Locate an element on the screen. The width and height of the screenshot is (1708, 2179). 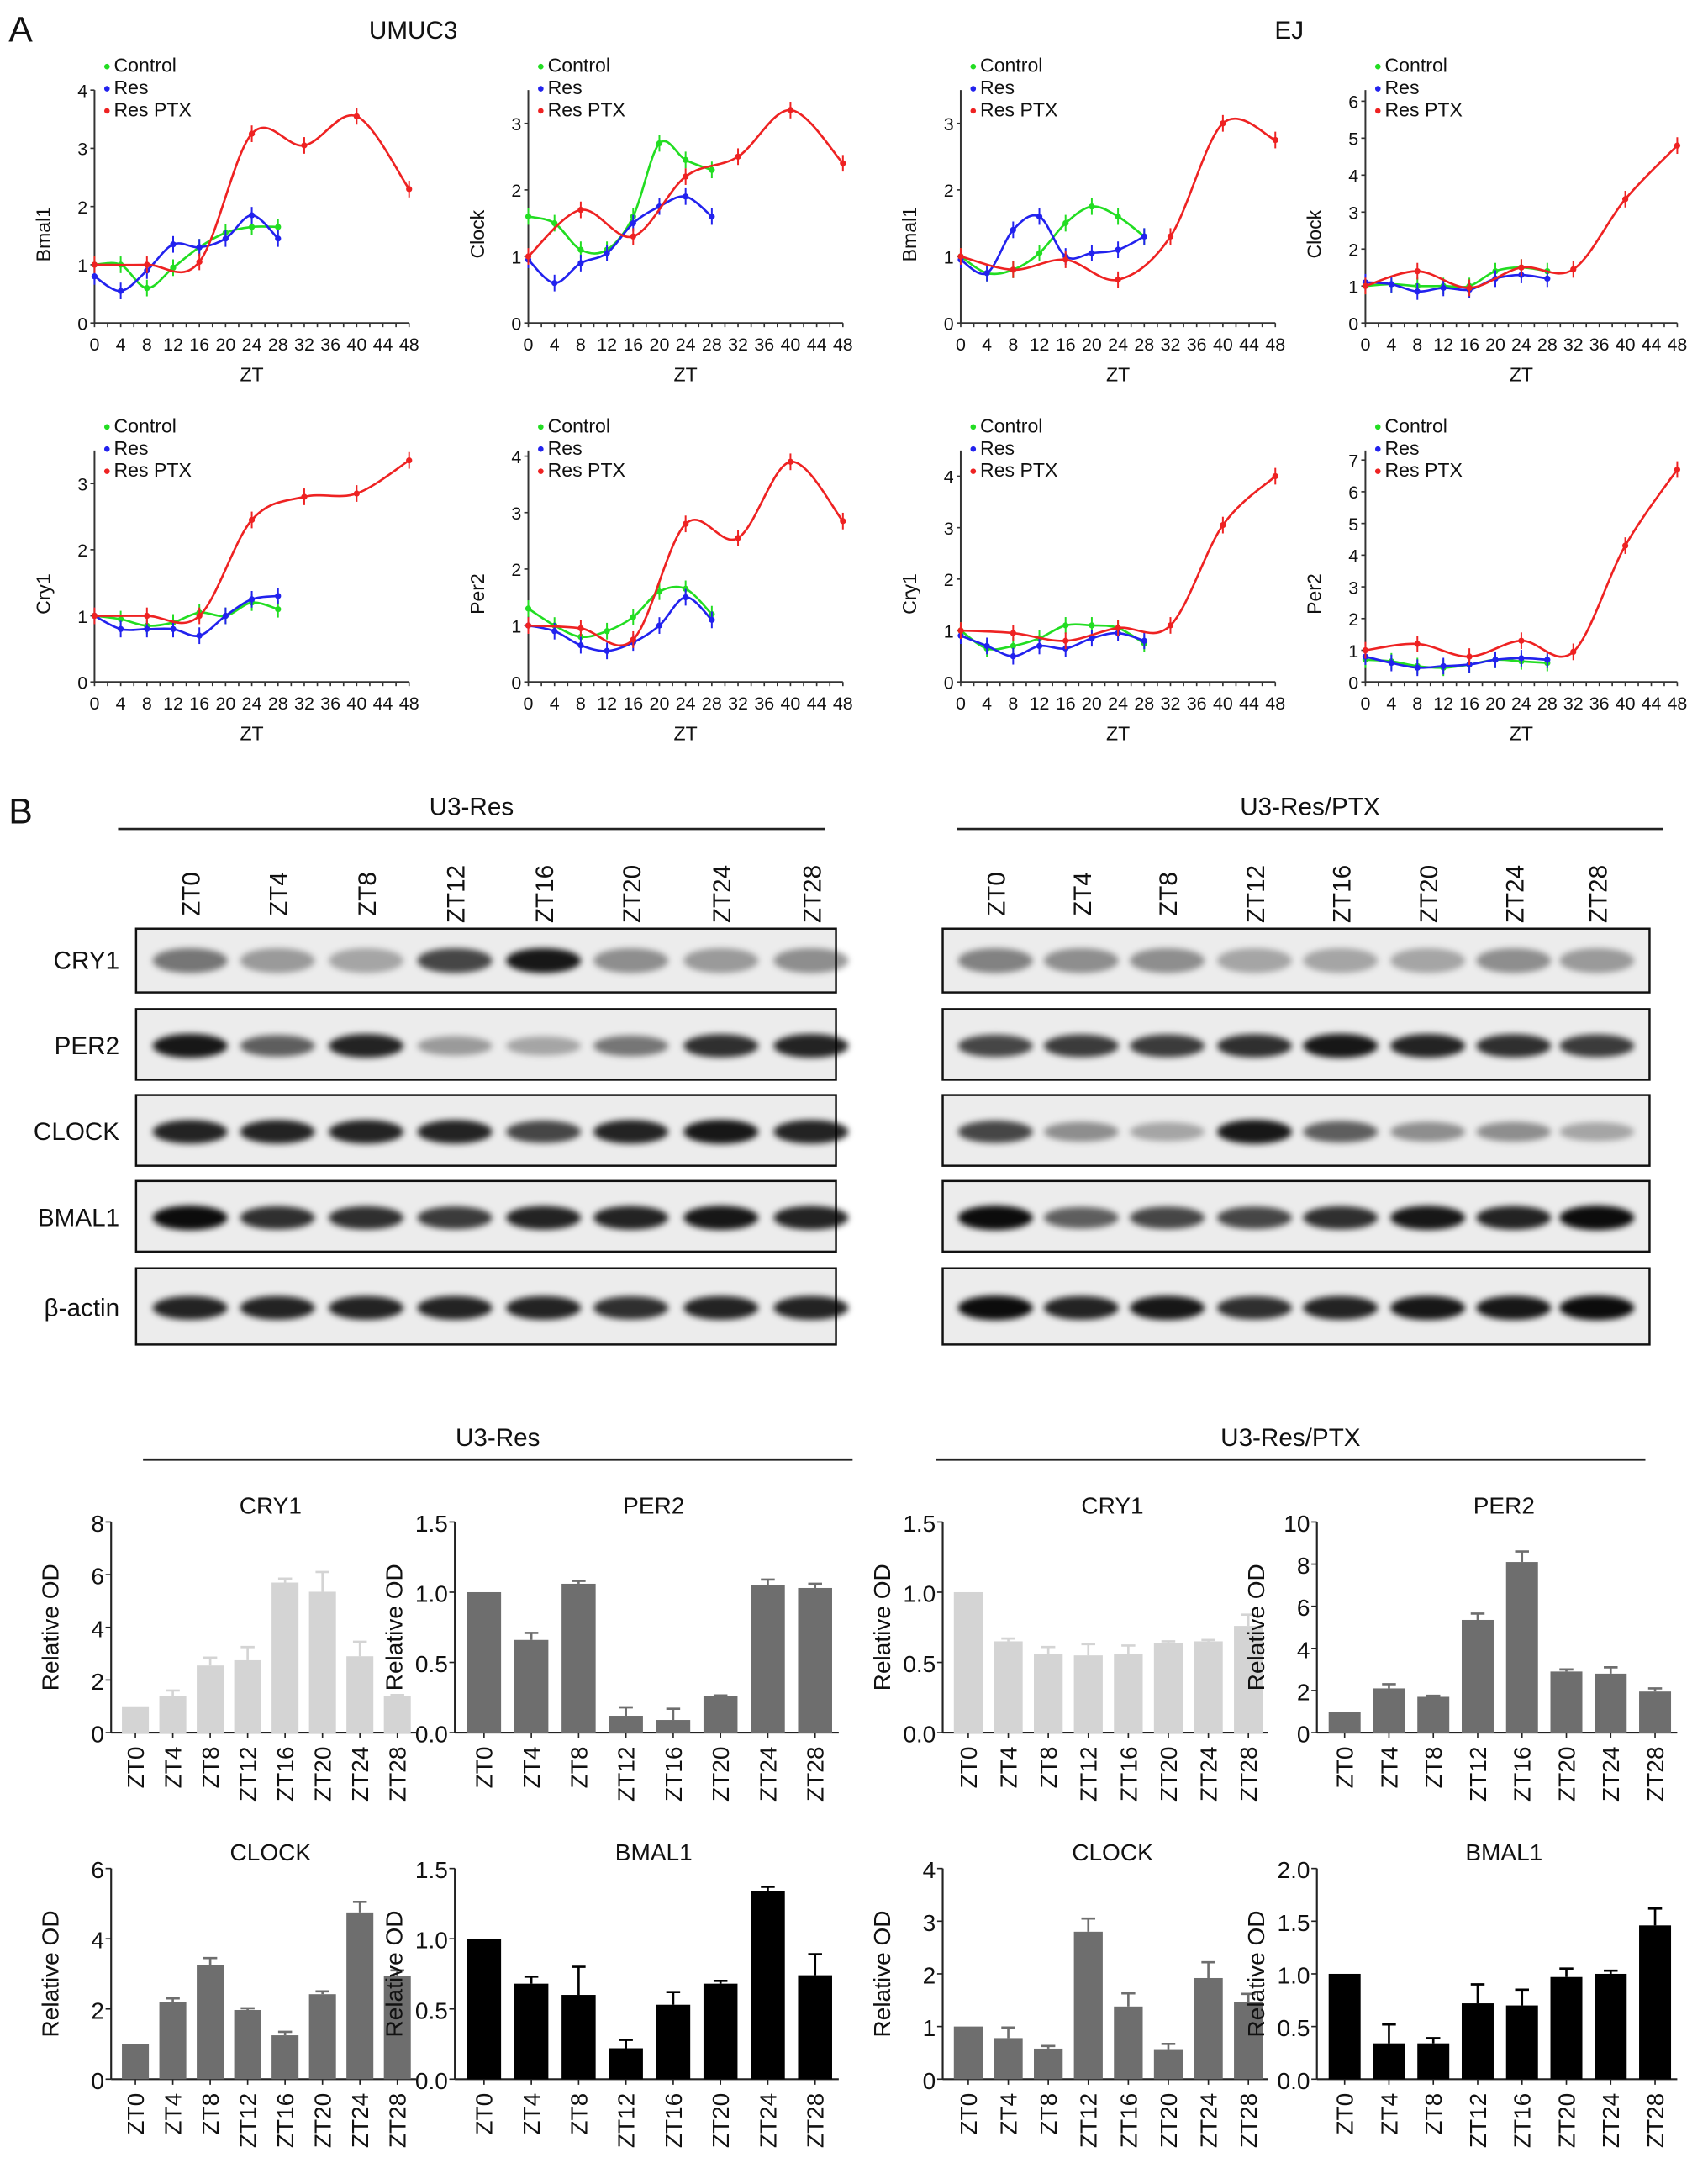
lane-label: ZT8 is located at coordinates (368, 894).